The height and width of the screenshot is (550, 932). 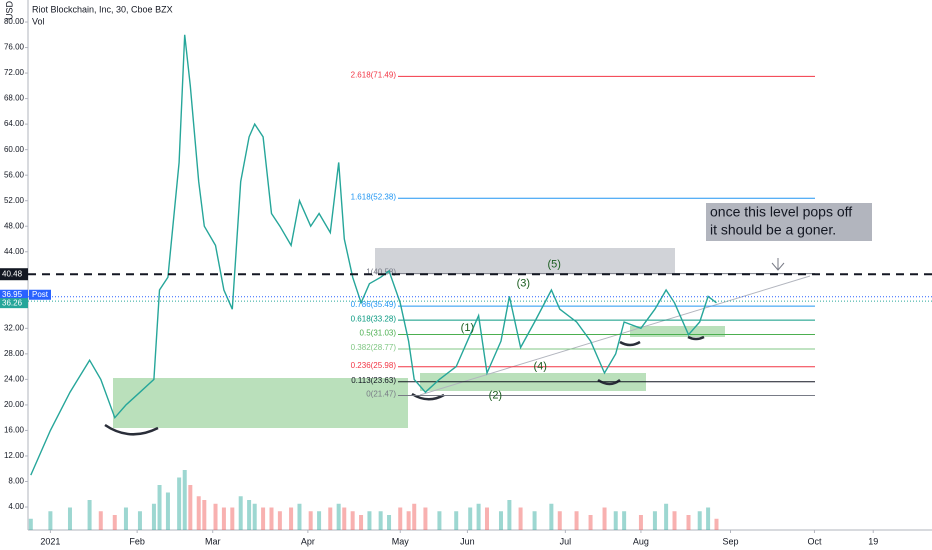 I want to click on y-tick-label: 64.00, so click(x=14, y=123).